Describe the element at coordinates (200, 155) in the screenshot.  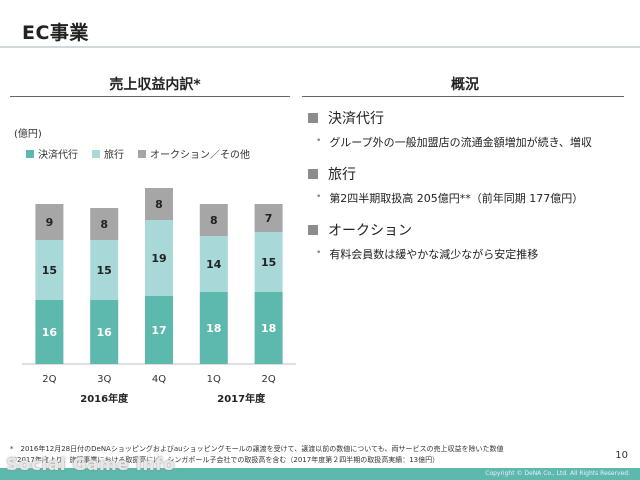
I see `legend-label-auction: オークション／その他` at that location.